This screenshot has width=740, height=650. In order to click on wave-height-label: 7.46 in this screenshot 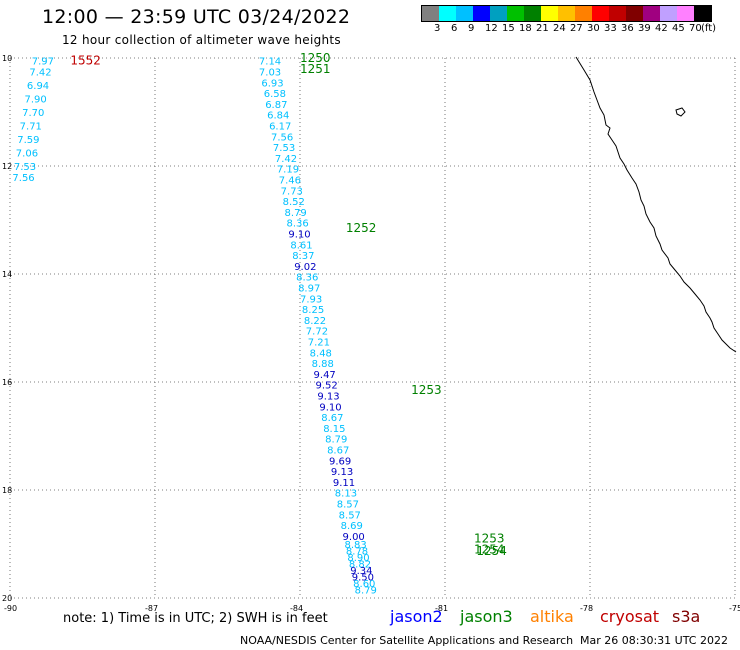, I will do `click(290, 181)`.